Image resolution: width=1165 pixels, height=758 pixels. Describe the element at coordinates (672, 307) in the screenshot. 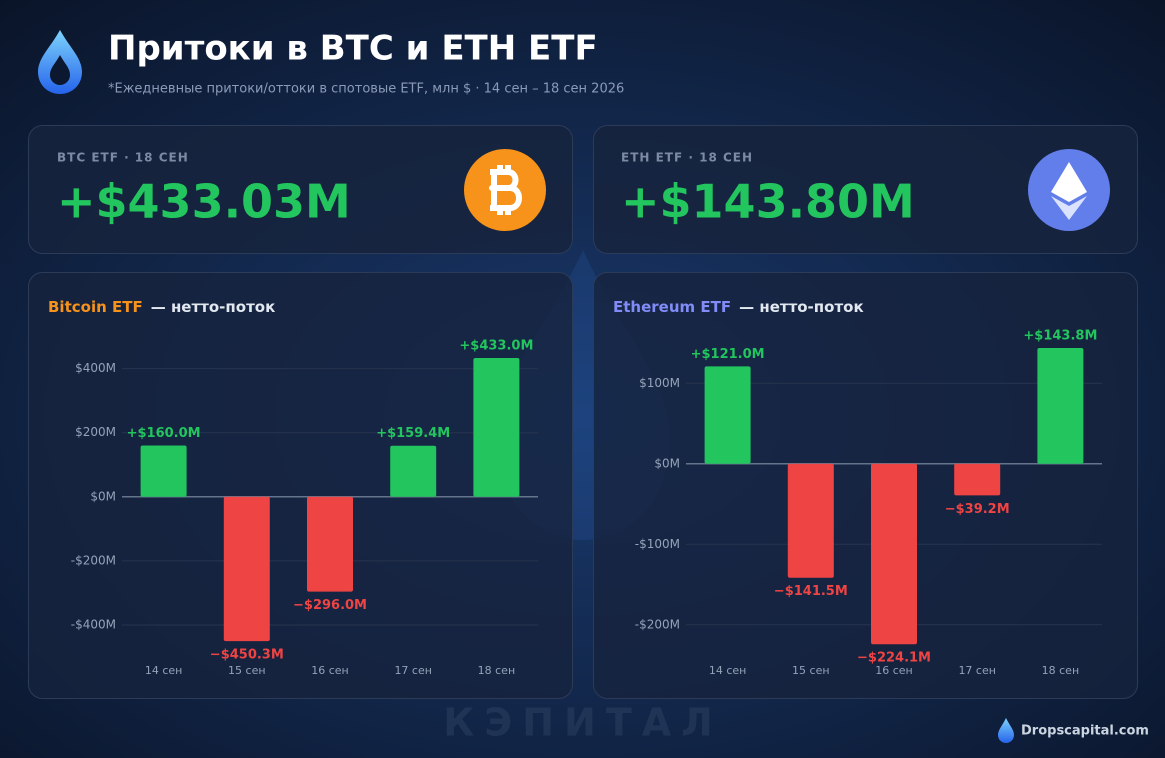

I see `chart-title-name: Ethereum ETF` at that location.